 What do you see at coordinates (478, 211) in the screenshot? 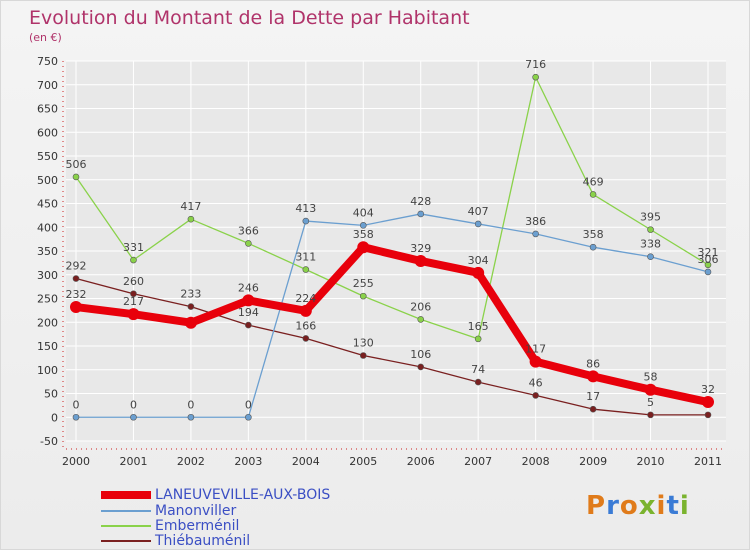
I see `data-label: 407` at bounding box center [478, 211].